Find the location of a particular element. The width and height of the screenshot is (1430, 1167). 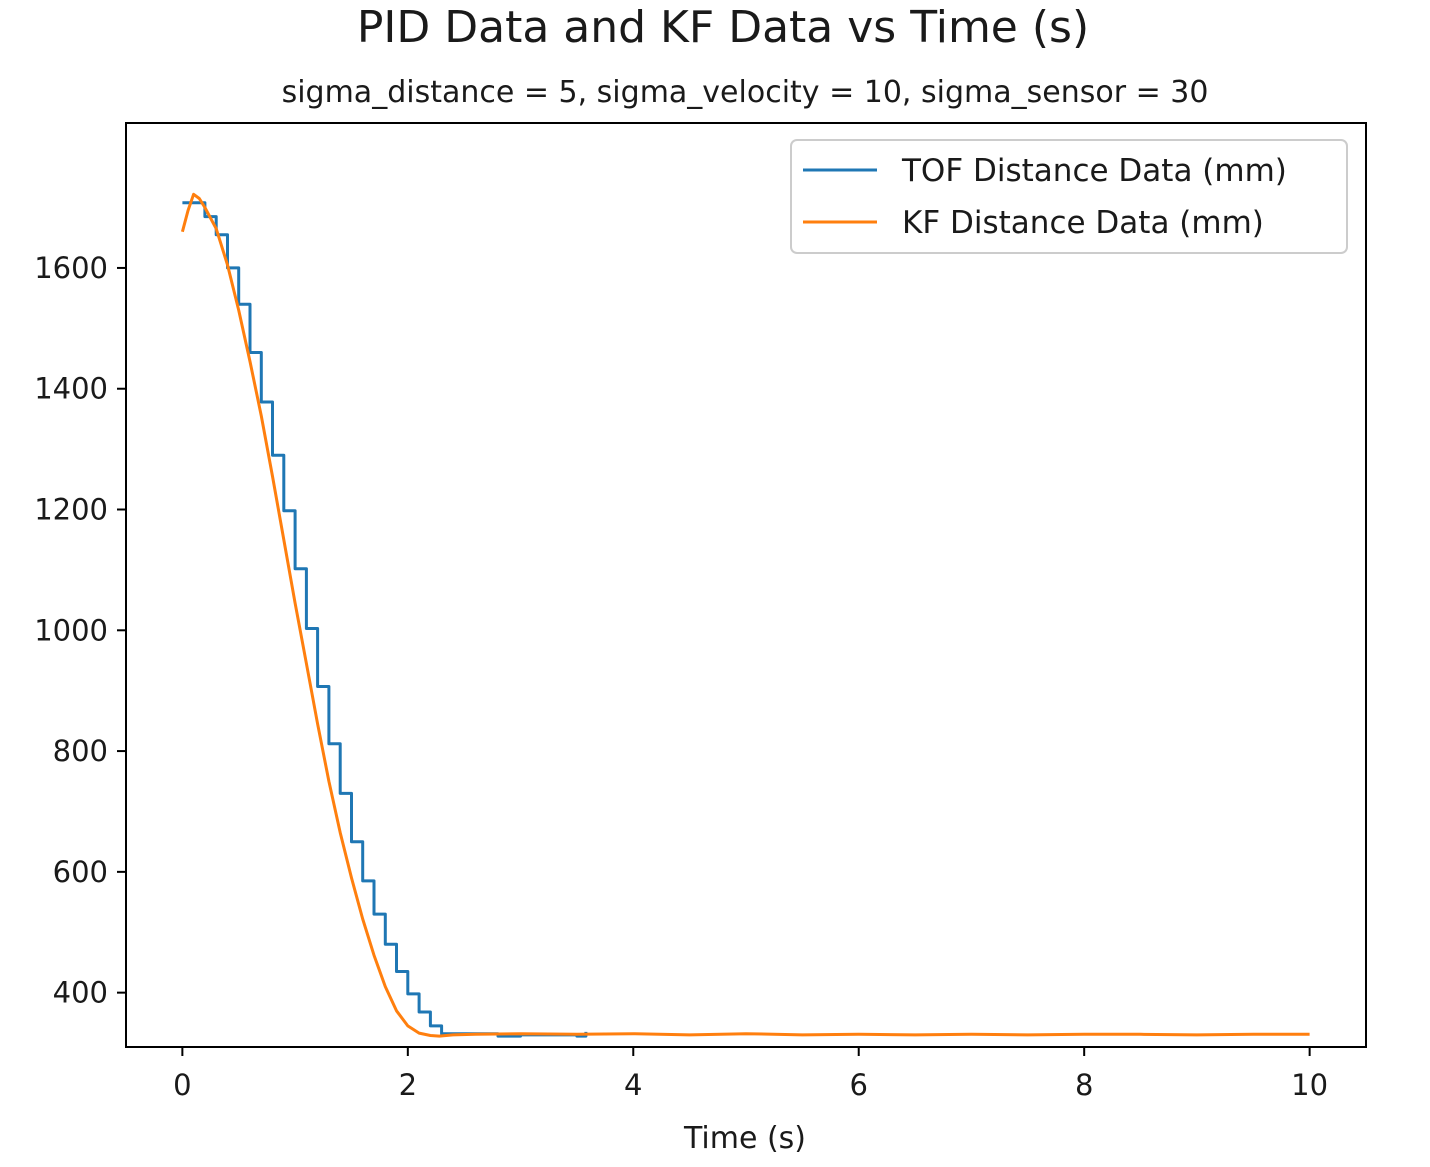

y-tick-label: 600 is located at coordinates (80, 872).